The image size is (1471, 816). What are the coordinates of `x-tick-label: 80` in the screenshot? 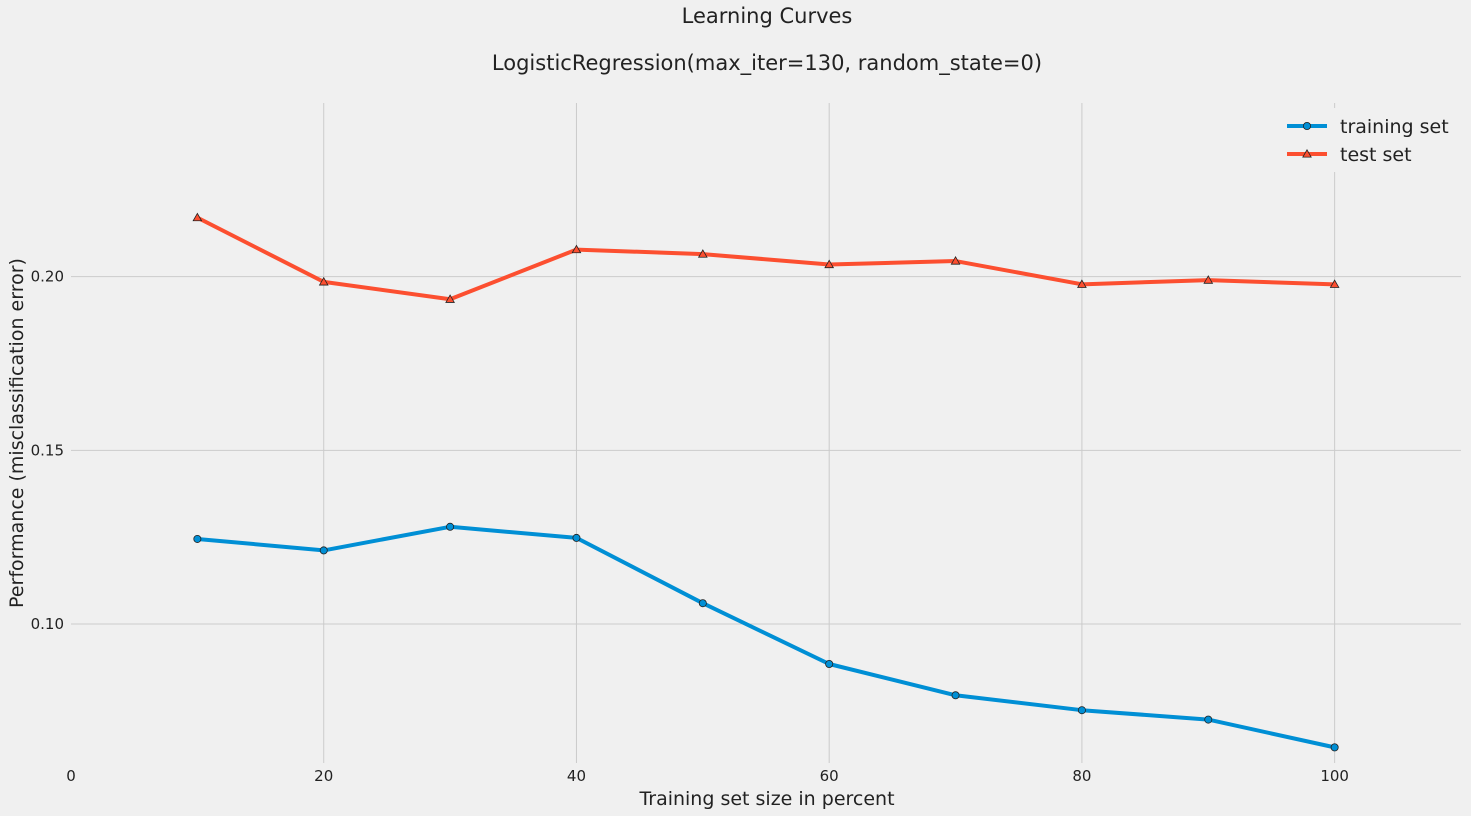 It's located at (1081, 776).